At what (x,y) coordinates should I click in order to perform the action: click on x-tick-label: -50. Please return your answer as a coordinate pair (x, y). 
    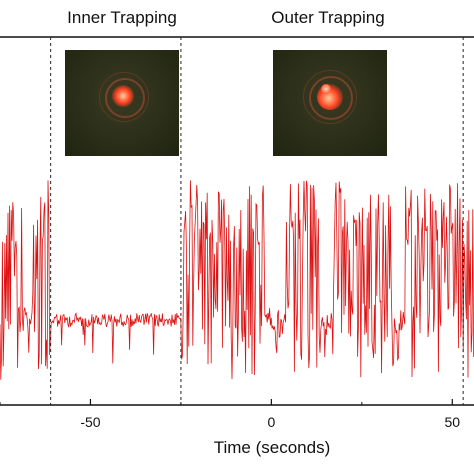
    Looking at the image, I should click on (90, 422).